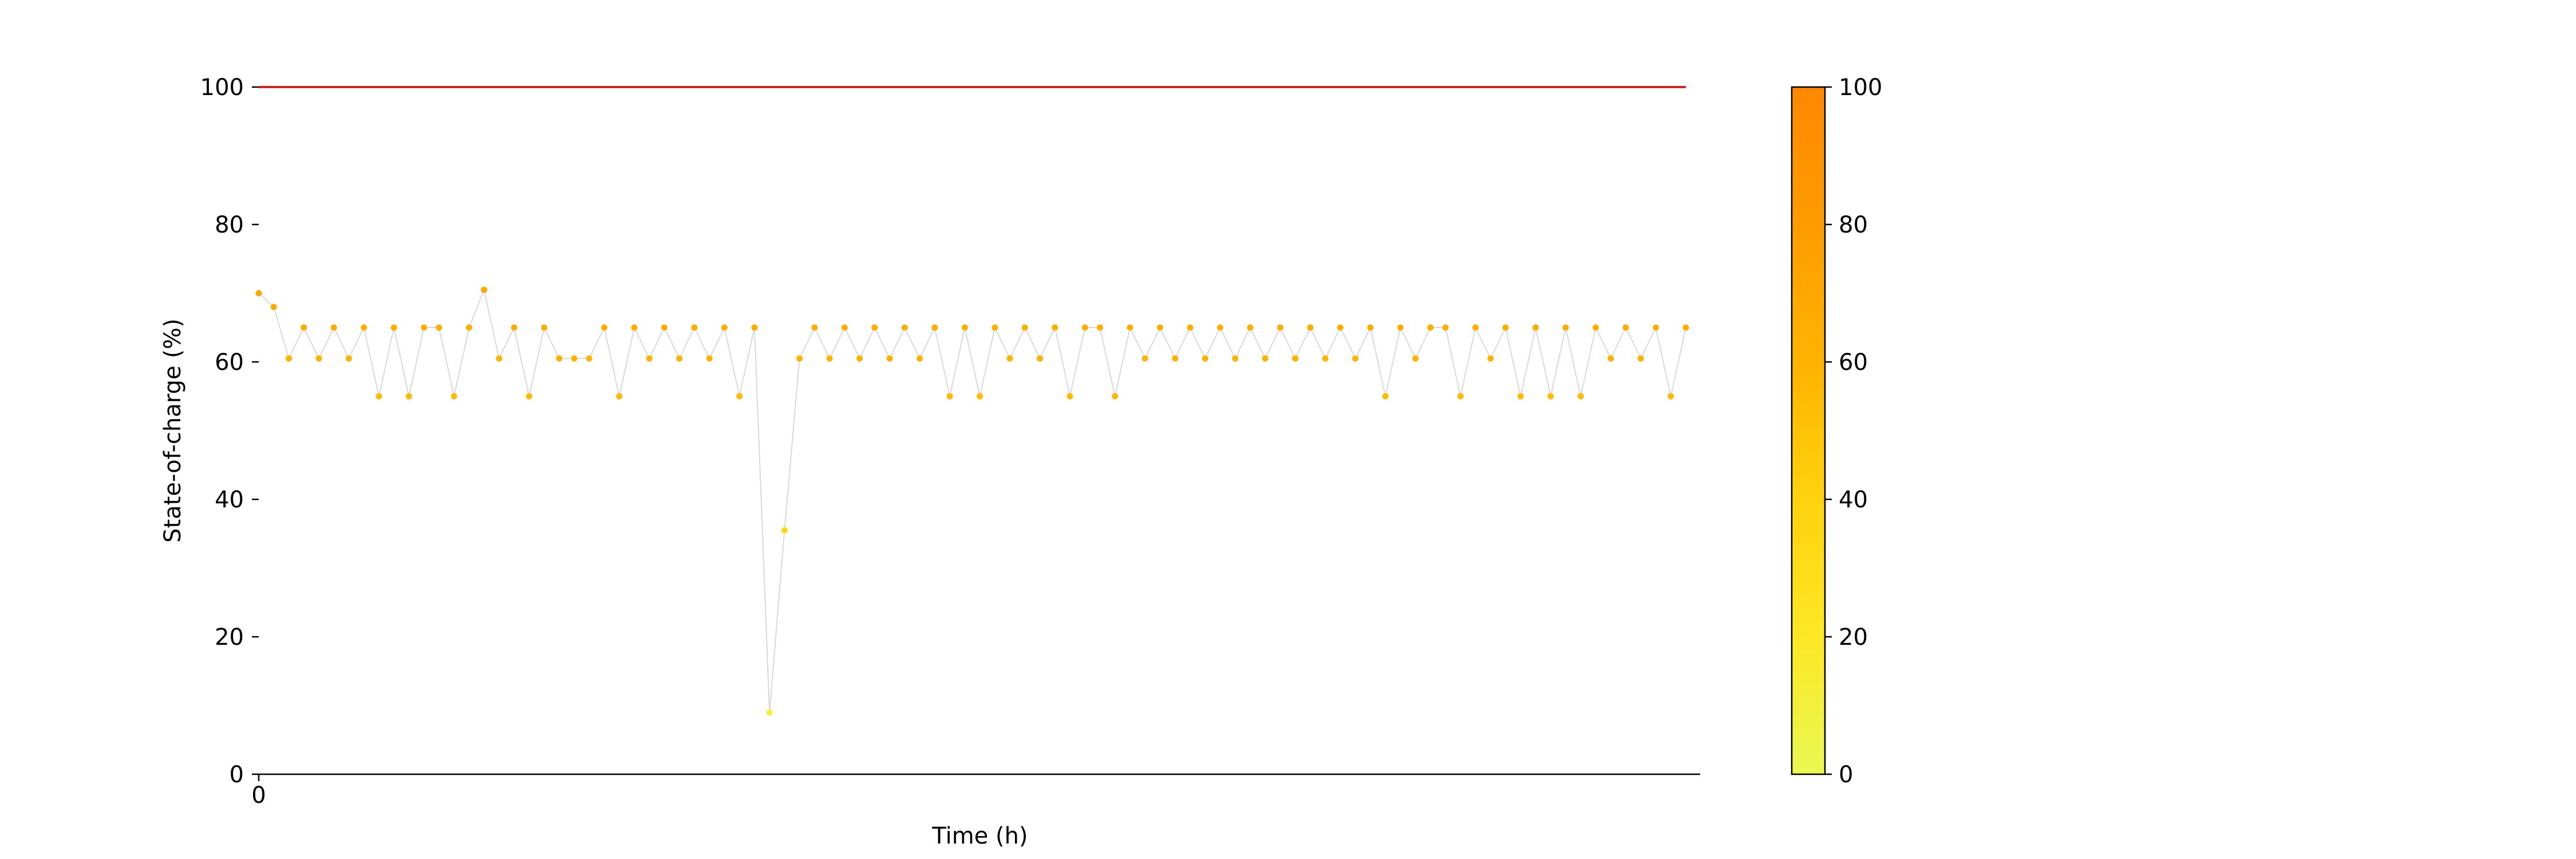  I want to click on colorbar-tick-label: 60, so click(1853, 362).